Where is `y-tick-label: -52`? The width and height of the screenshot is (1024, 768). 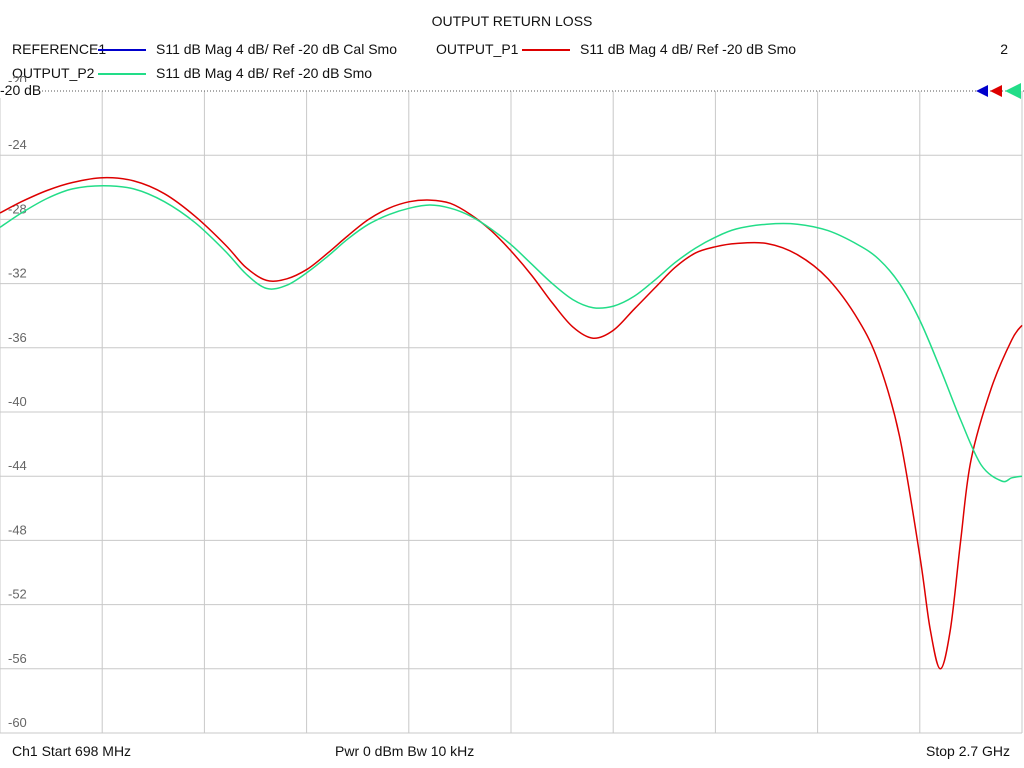 y-tick-label: -52 is located at coordinates (17, 594).